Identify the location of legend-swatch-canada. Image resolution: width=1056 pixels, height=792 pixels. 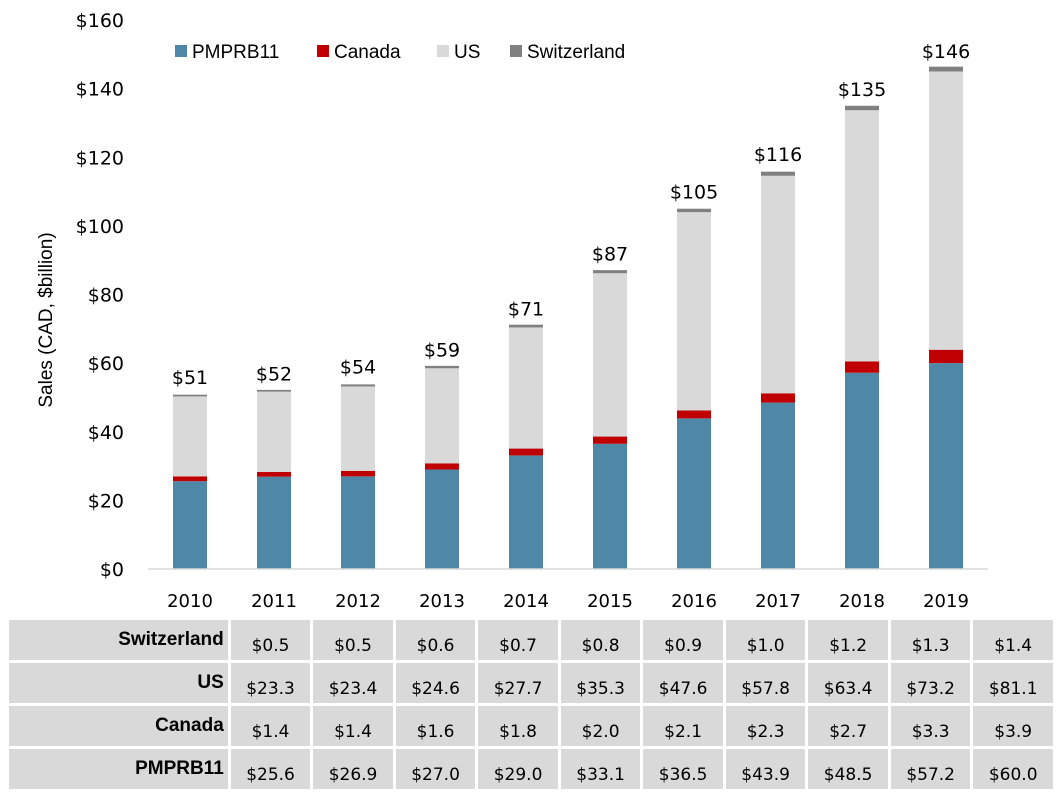
(323, 51).